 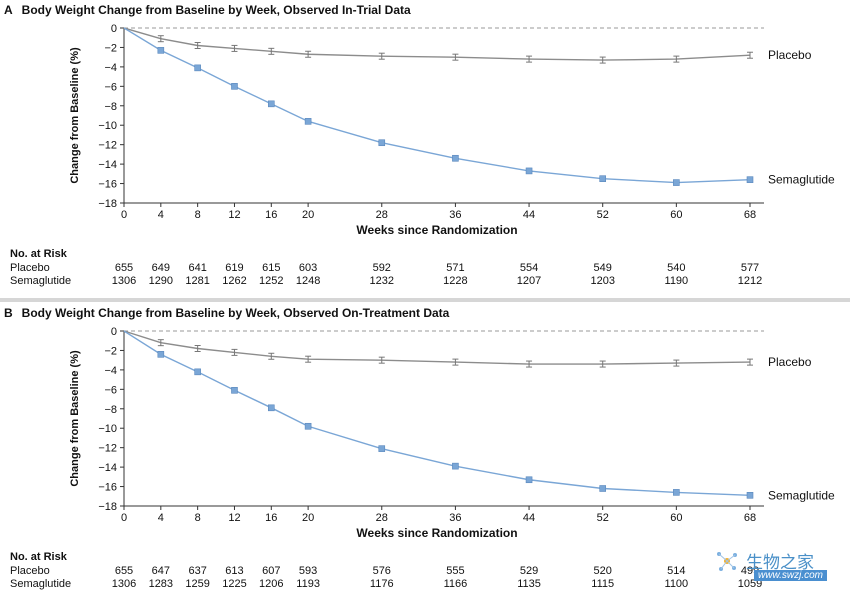 I want to click on risk-cell: 647, so click(x=160, y=571).